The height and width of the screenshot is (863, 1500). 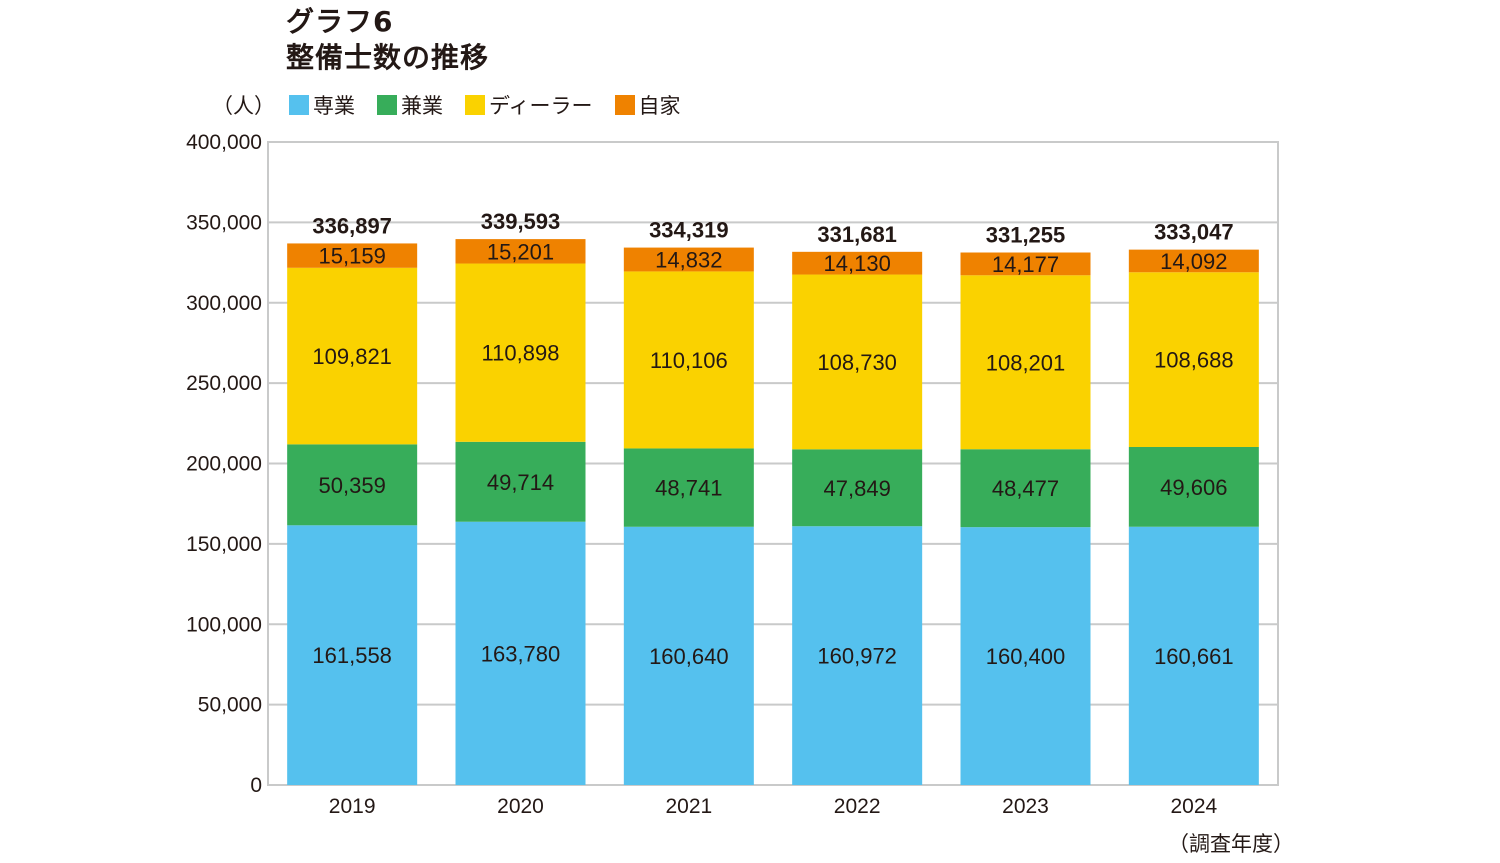 I want to click on data-label: 14,130, so click(x=857, y=263).